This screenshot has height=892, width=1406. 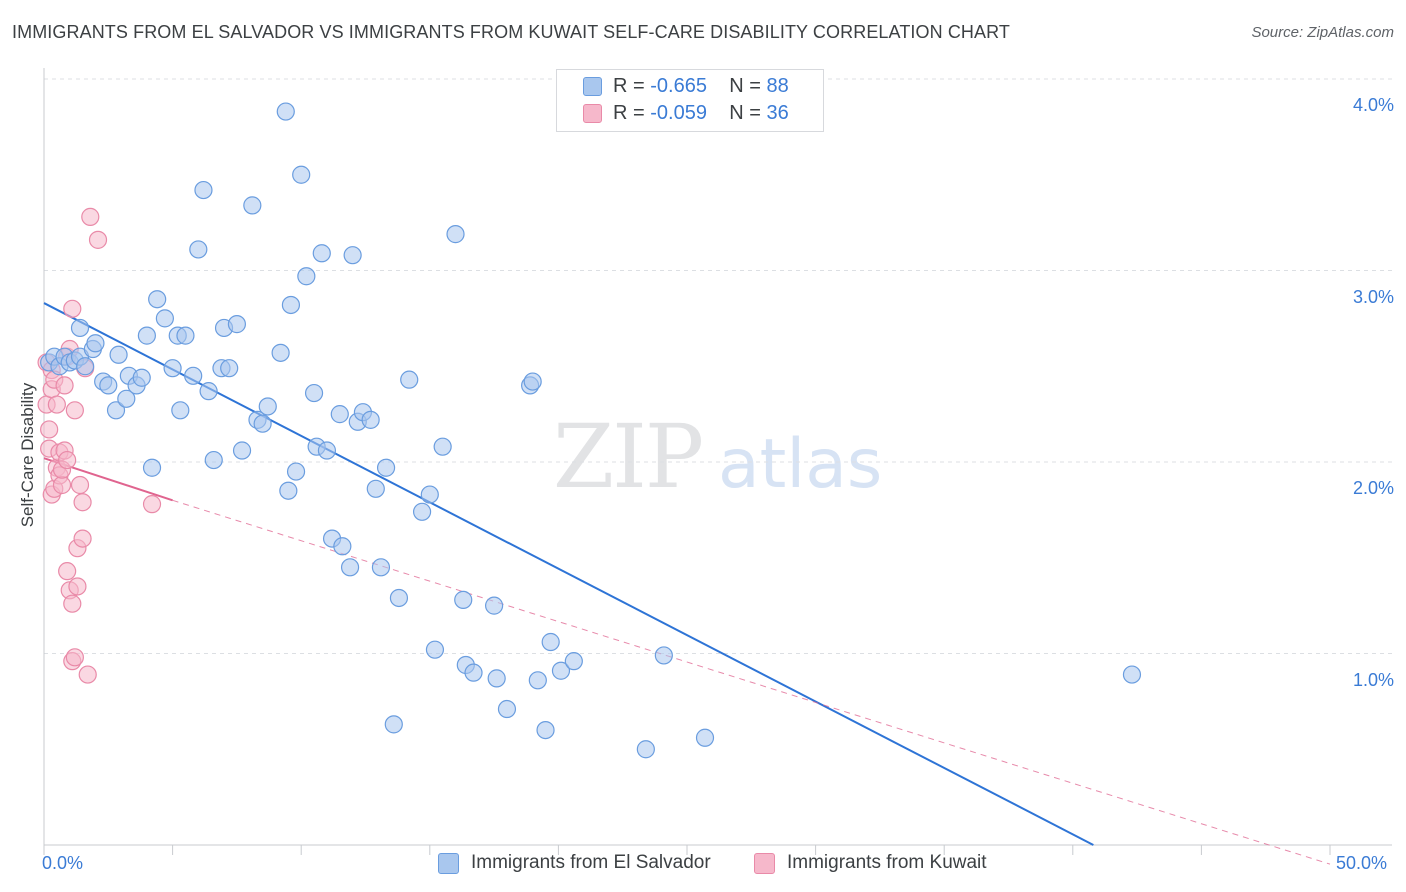 What do you see at coordinates (1373, 679) in the screenshot?
I see `y-tick-label-1: 1.0%` at bounding box center [1373, 679].